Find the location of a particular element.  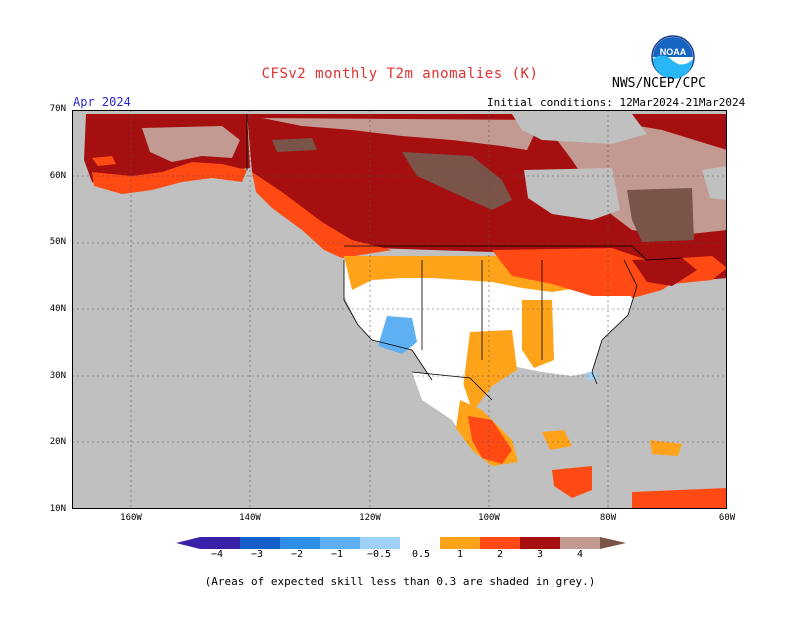

colorbar-label: 3 is located at coordinates (540, 554).